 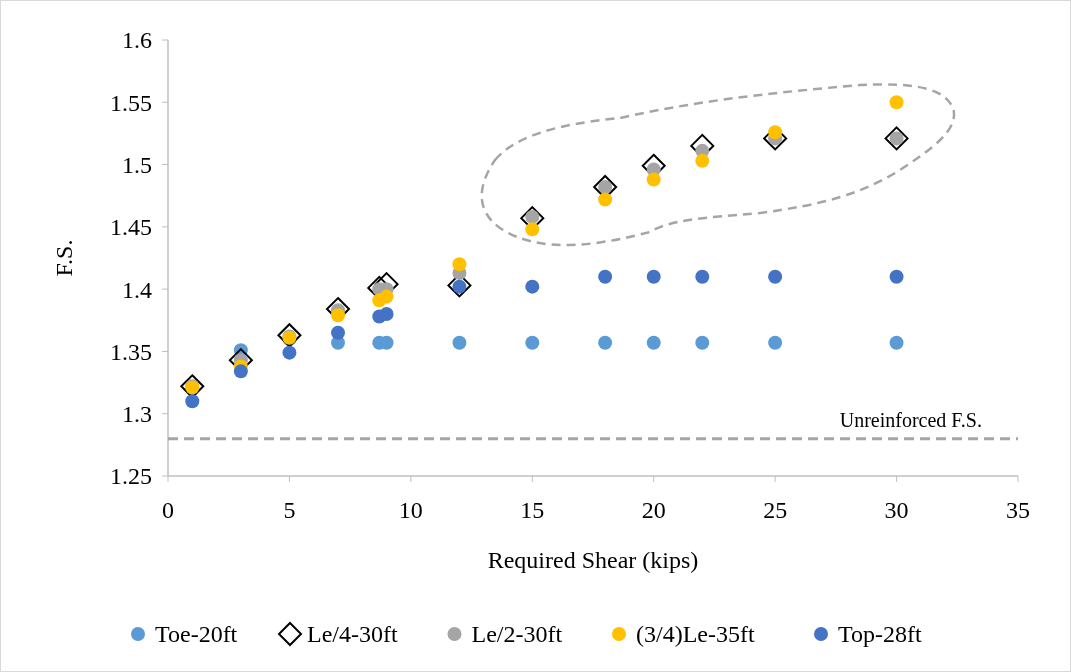 What do you see at coordinates (64, 258) in the screenshot?
I see `y-axis-title: F.S.` at bounding box center [64, 258].